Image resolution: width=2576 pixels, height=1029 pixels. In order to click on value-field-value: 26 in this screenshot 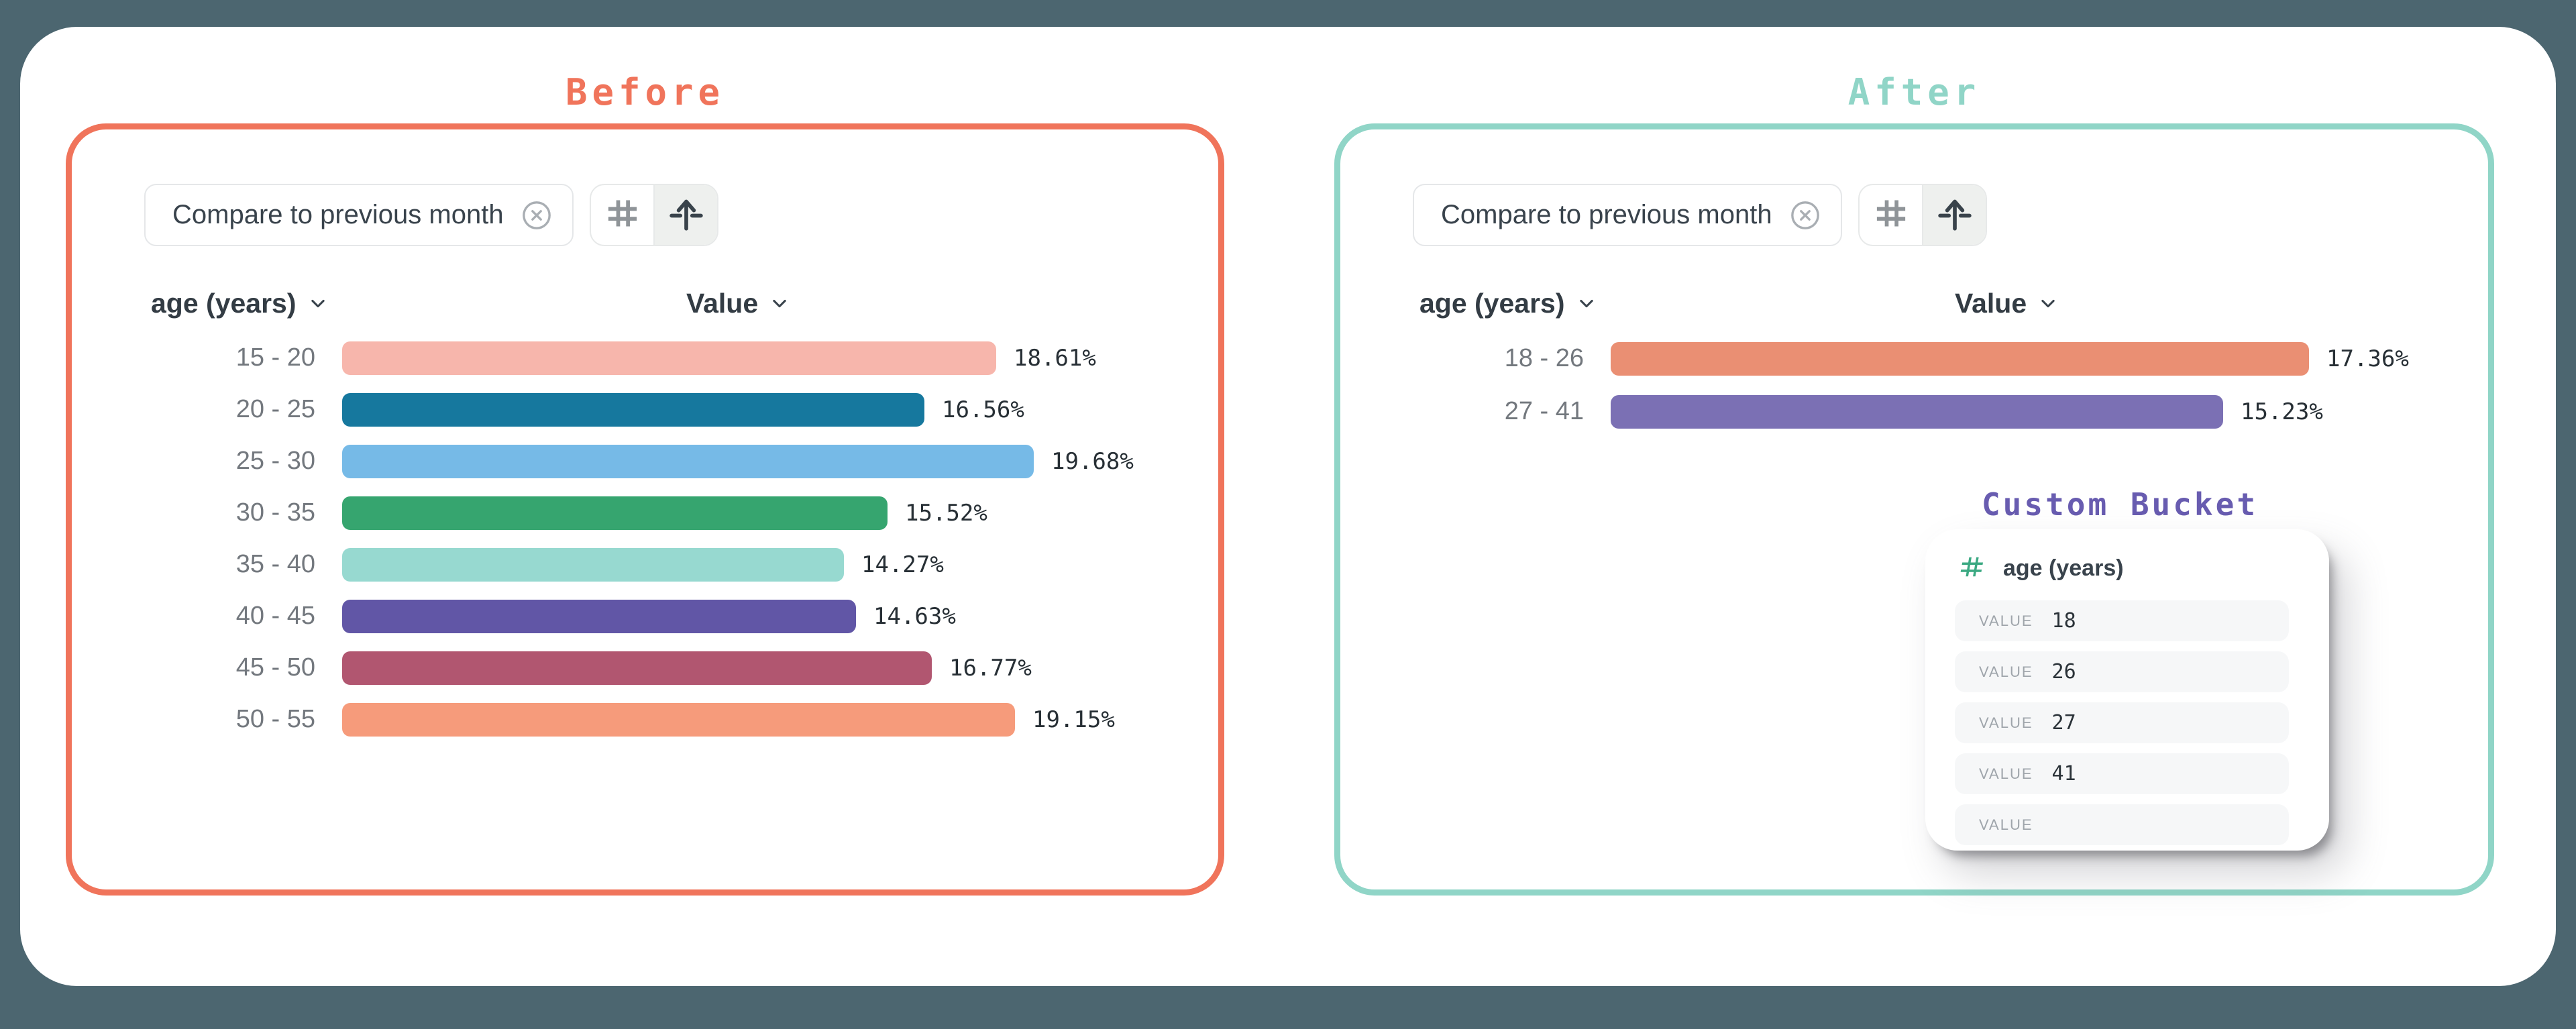, I will do `click(2063, 672)`.